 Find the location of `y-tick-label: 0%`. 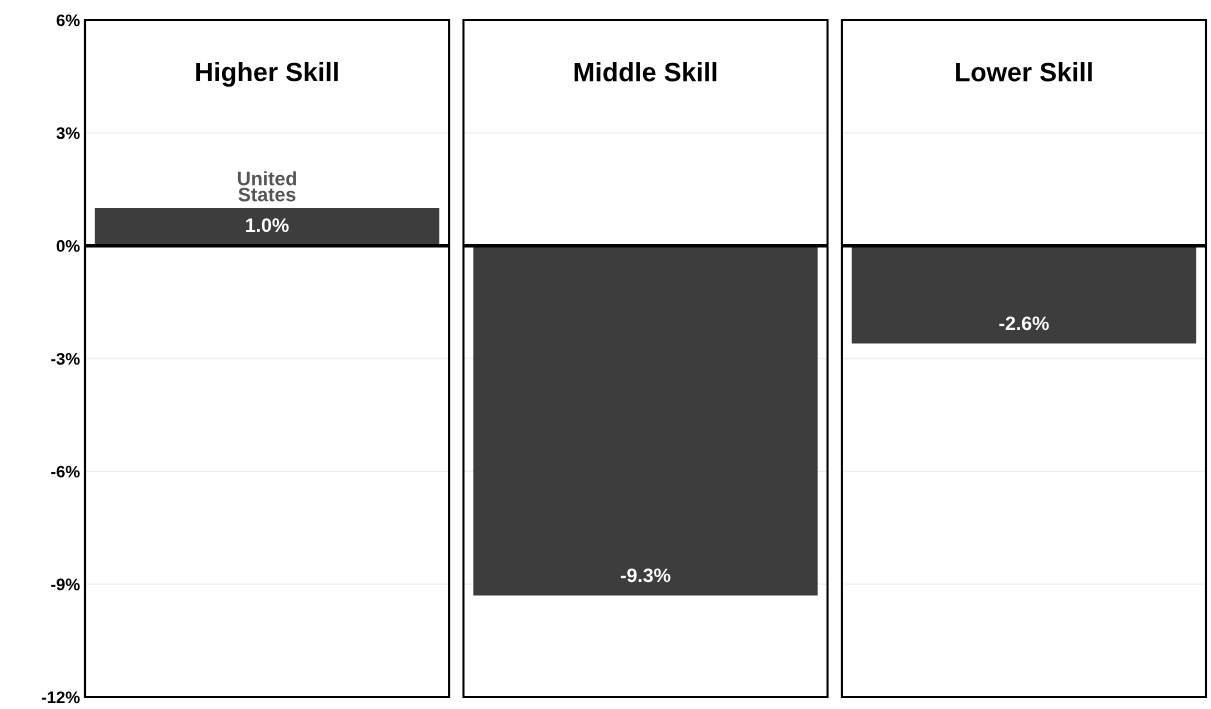

y-tick-label: 0% is located at coordinates (68, 246).